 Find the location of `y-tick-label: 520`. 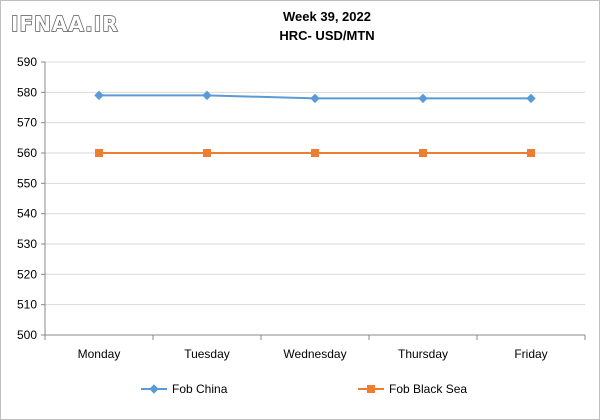

y-tick-label: 520 is located at coordinates (27, 274).